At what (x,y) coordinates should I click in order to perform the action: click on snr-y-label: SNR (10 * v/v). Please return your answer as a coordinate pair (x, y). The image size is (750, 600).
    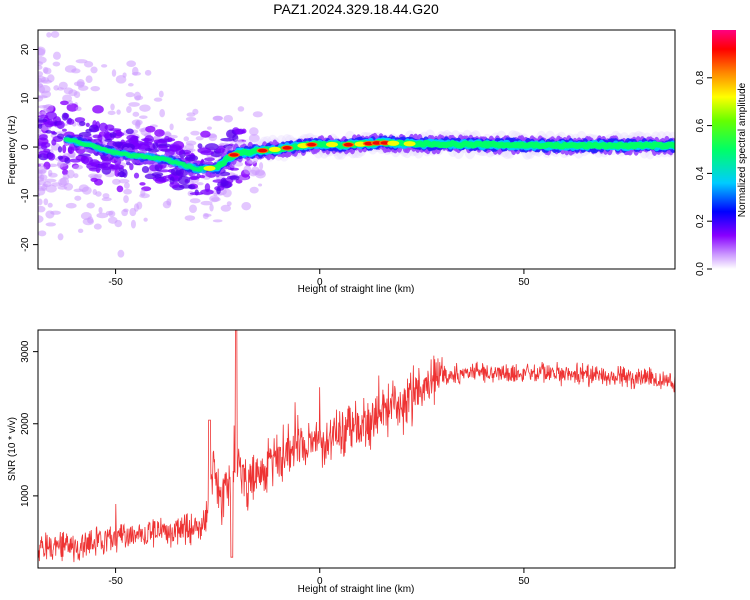
    Looking at the image, I should click on (12, 449).